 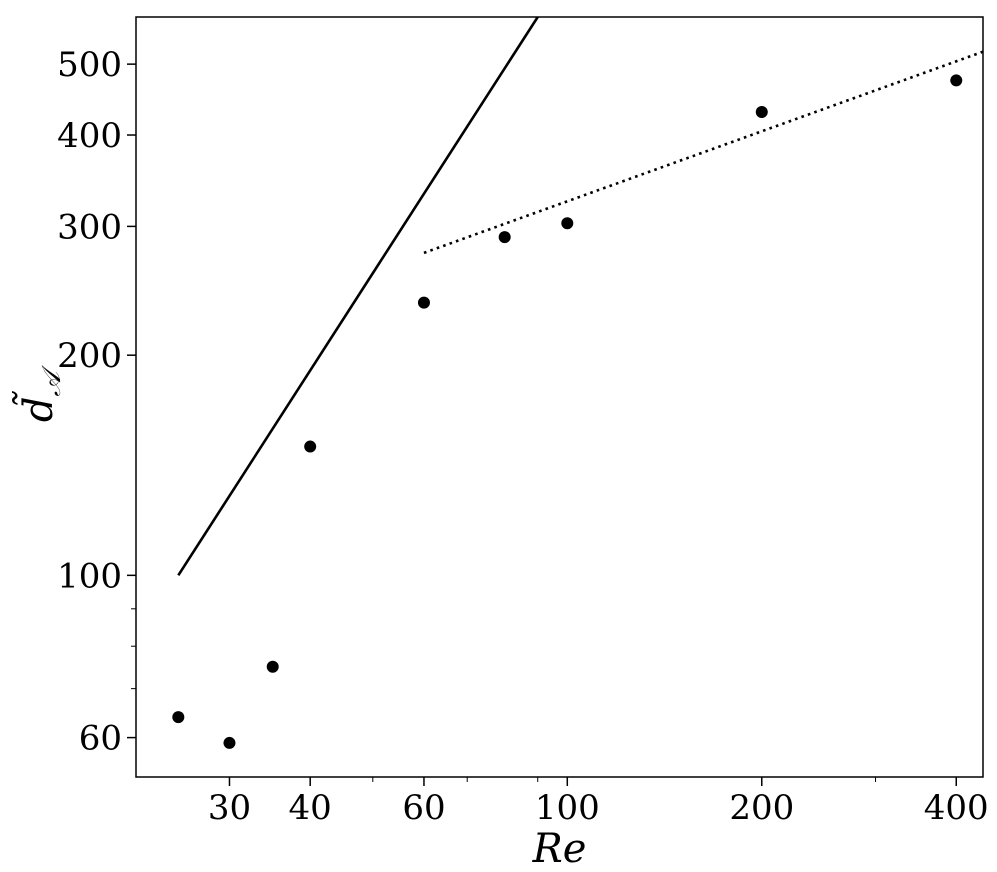 I want to click on x-tick-label: 30, so click(x=229, y=808).